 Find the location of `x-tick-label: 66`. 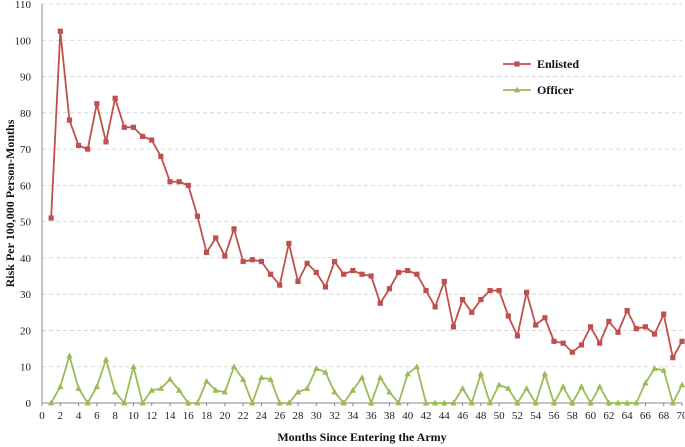

x-tick-label: 66 is located at coordinates (646, 416).